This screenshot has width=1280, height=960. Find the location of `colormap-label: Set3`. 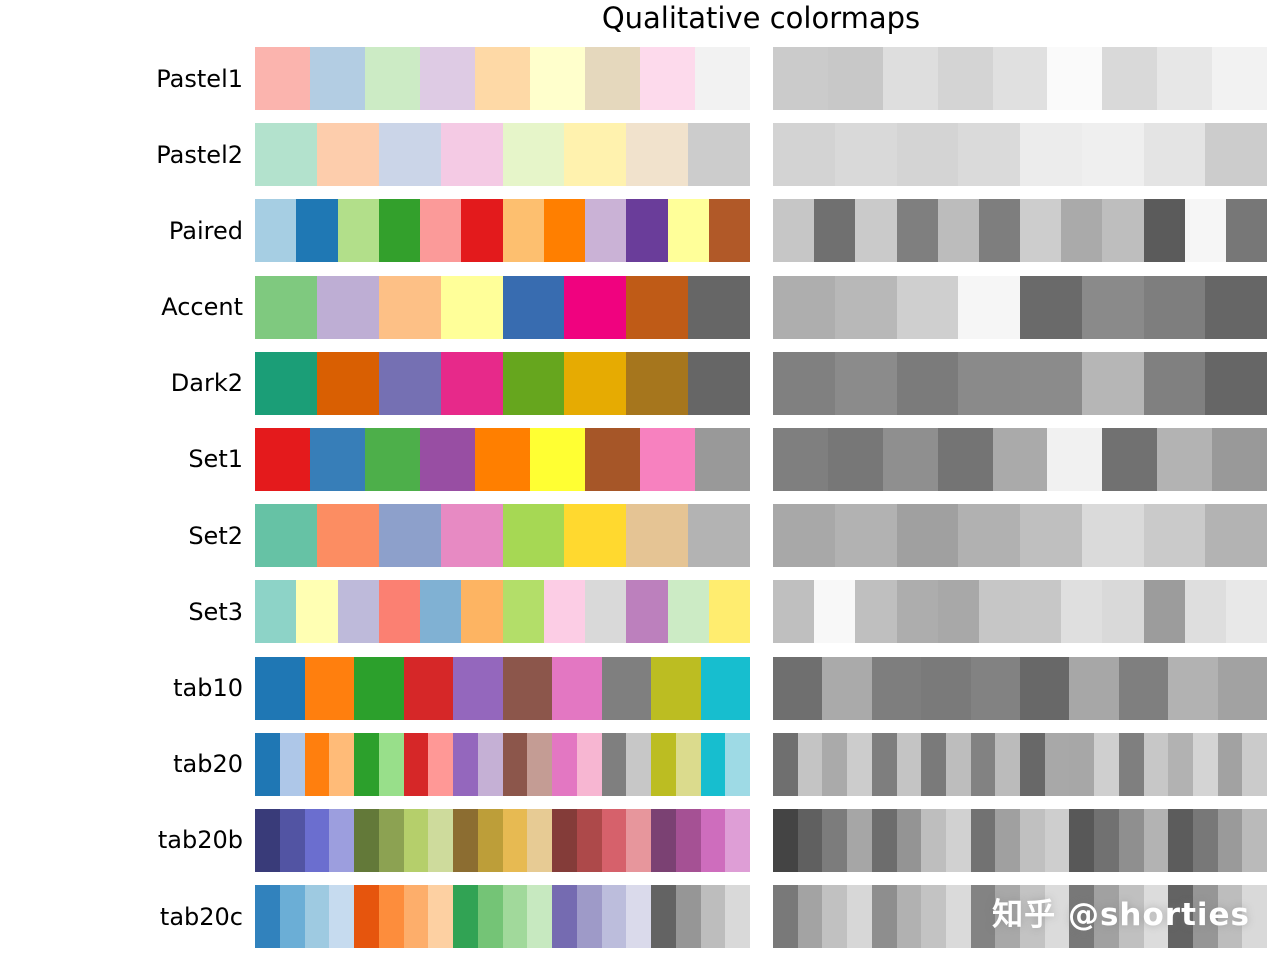

colormap-label: Set3 is located at coordinates (215, 611).